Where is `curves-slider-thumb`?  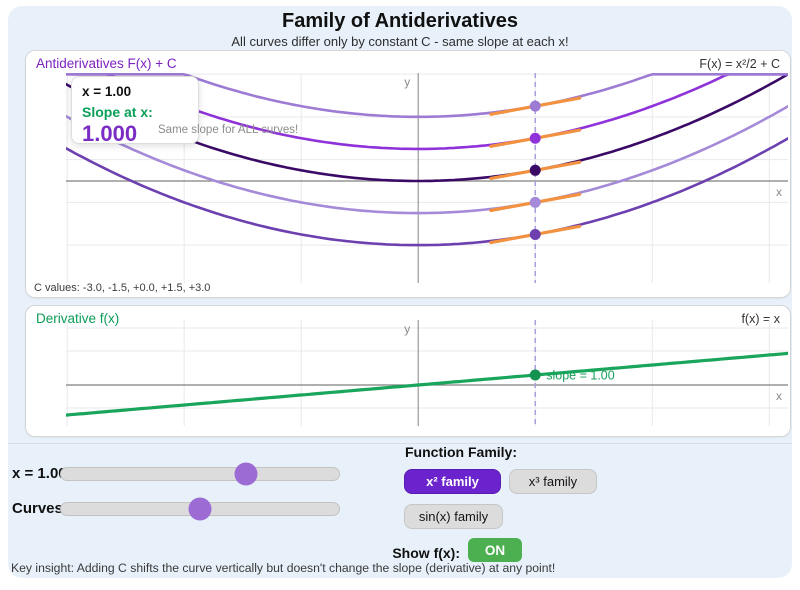
curves-slider-thumb is located at coordinates (200, 509).